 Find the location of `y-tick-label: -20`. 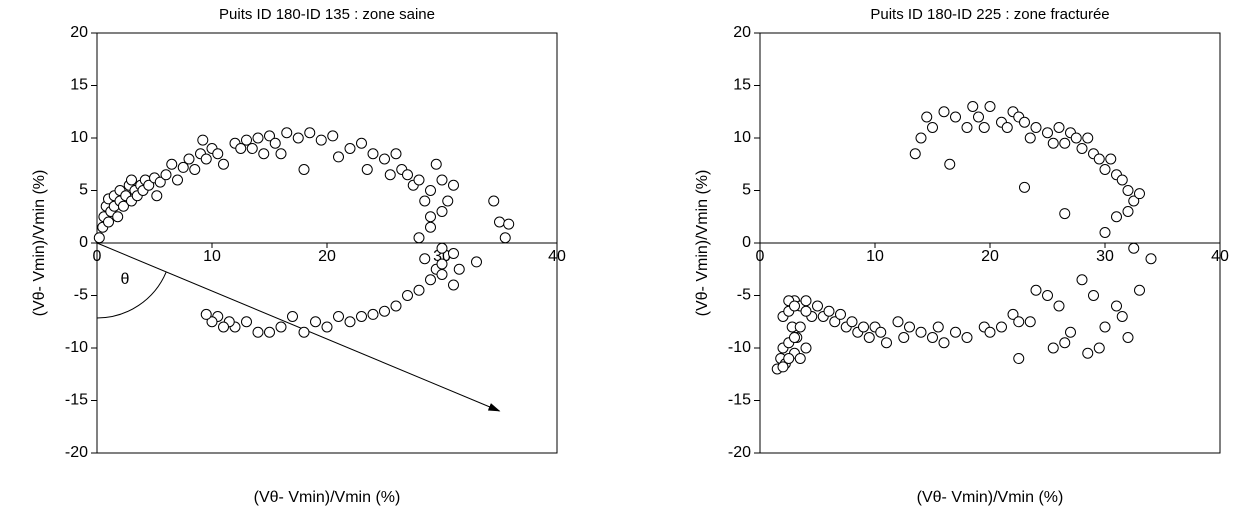

y-tick-label: -20 is located at coordinates (739, 452).